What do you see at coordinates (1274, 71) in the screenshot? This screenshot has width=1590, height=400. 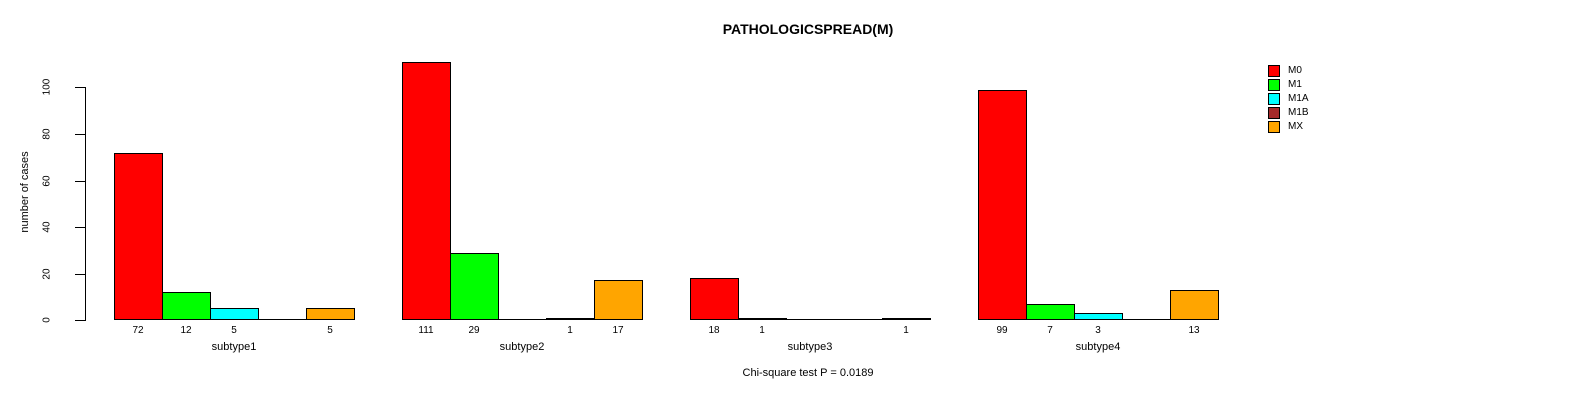 I see `legend-swatch-m0` at bounding box center [1274, 71].